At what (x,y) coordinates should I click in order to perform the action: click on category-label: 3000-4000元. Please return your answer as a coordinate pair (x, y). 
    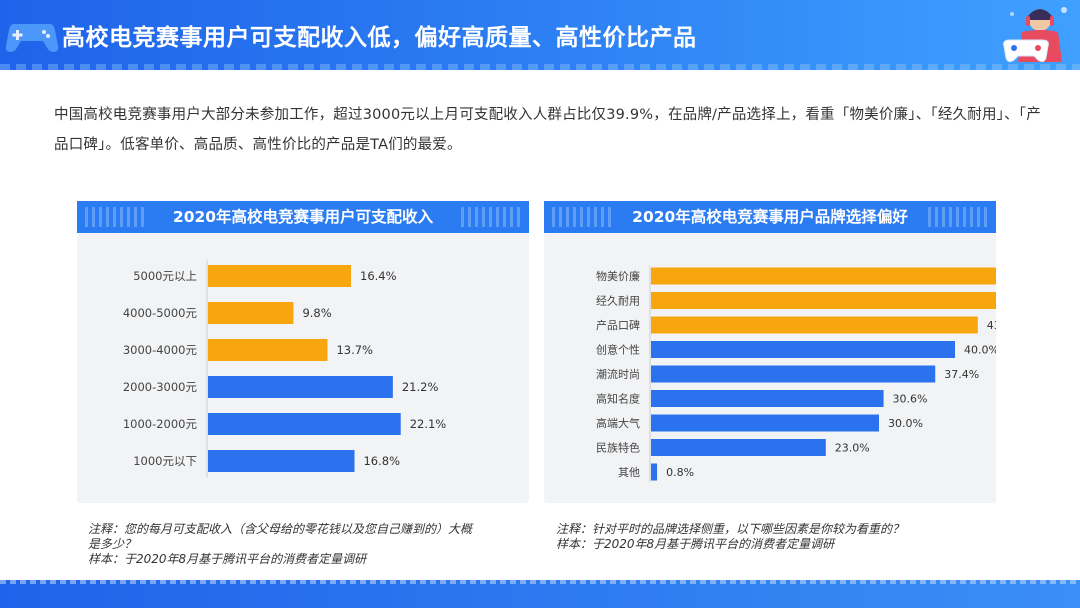
    Looking at the image, I should click on (160, 350).